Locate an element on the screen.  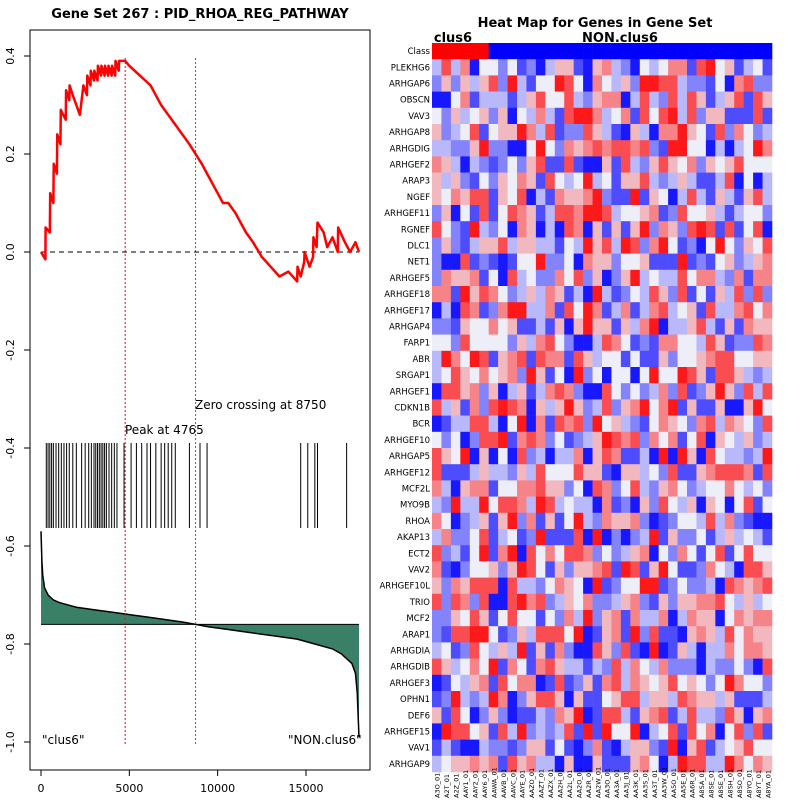
row-label: ABR is located at coordinates (421, 360).